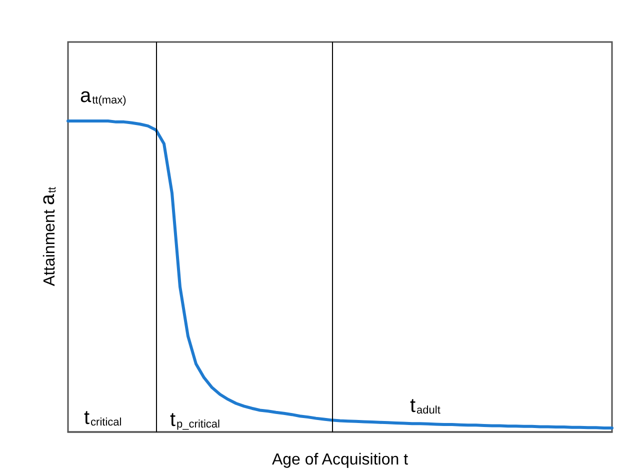 This screenshot has height=473, width=643. I want to click on text: att(max), so click(103, 96).